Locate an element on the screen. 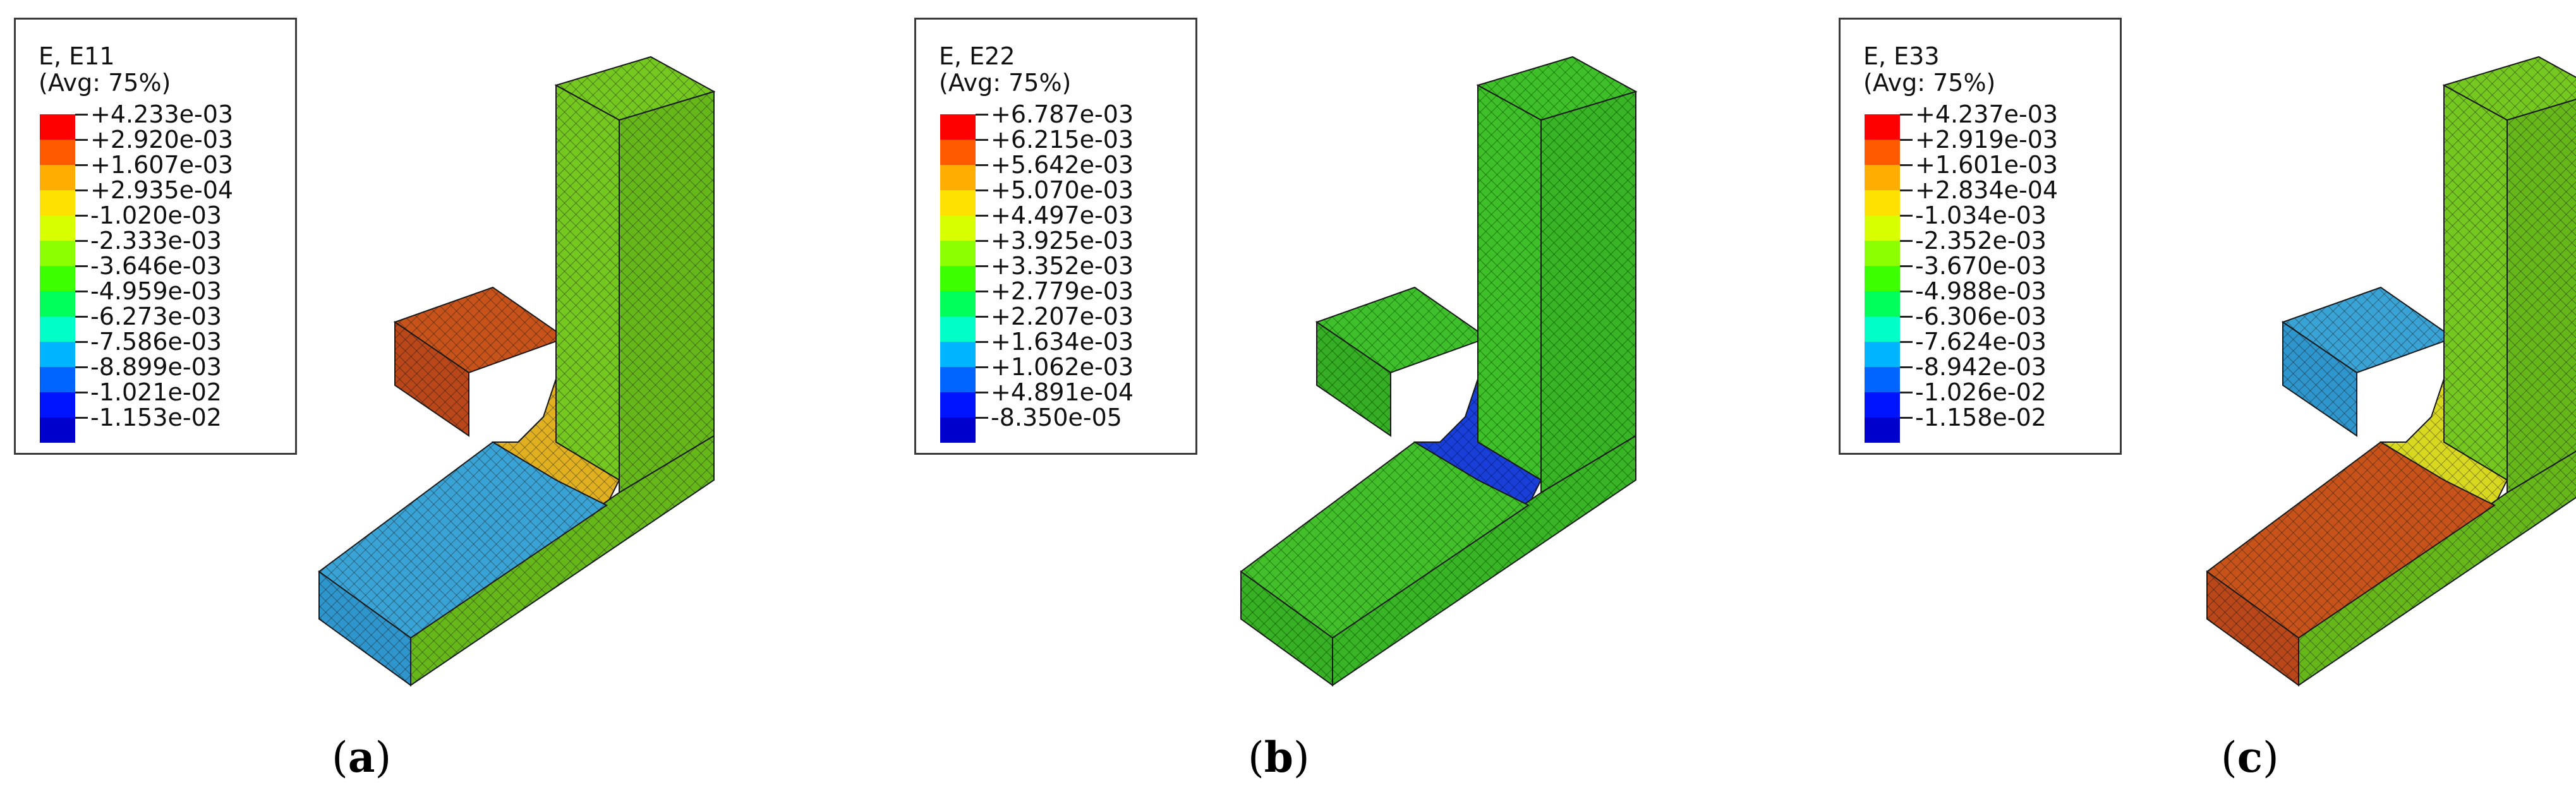  fe-model-e11 is located at coordinates (517, 371).